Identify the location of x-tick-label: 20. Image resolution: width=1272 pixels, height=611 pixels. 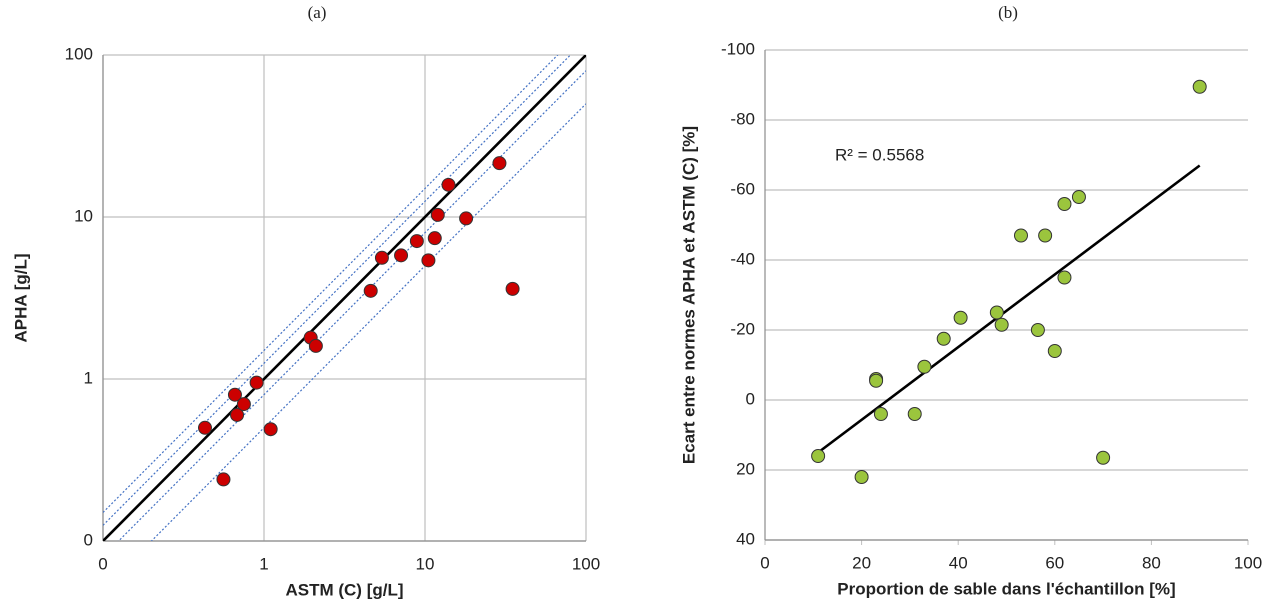
(861, 562).